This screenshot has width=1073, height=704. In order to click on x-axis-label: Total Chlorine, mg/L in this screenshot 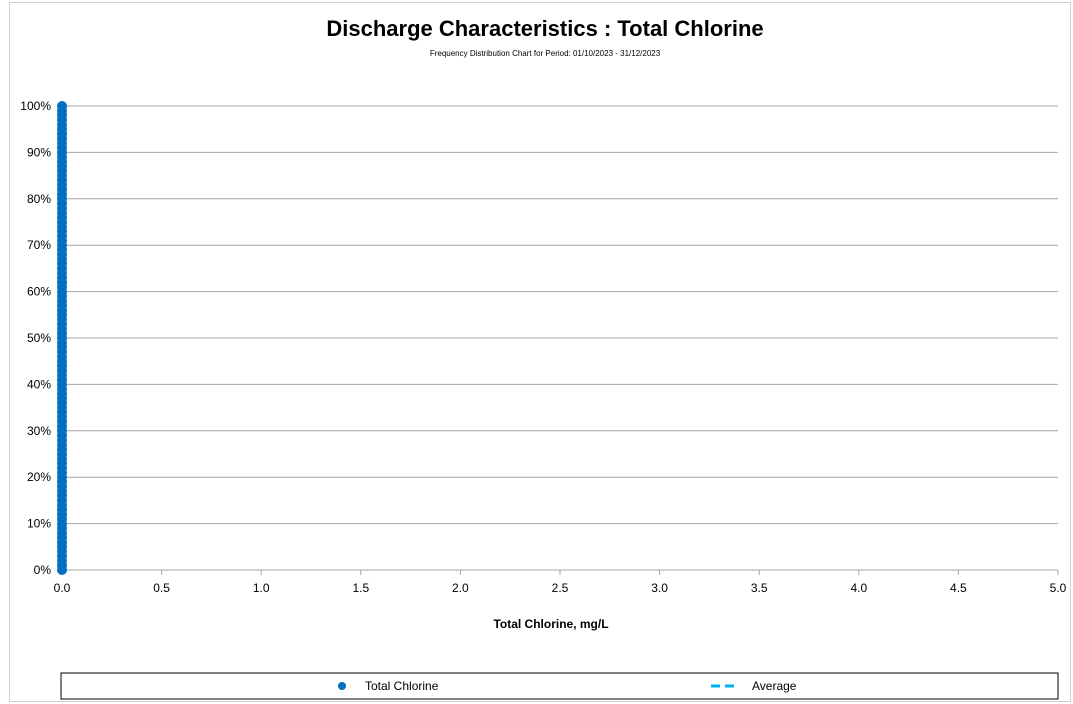, I will do `click(550, 624)`.